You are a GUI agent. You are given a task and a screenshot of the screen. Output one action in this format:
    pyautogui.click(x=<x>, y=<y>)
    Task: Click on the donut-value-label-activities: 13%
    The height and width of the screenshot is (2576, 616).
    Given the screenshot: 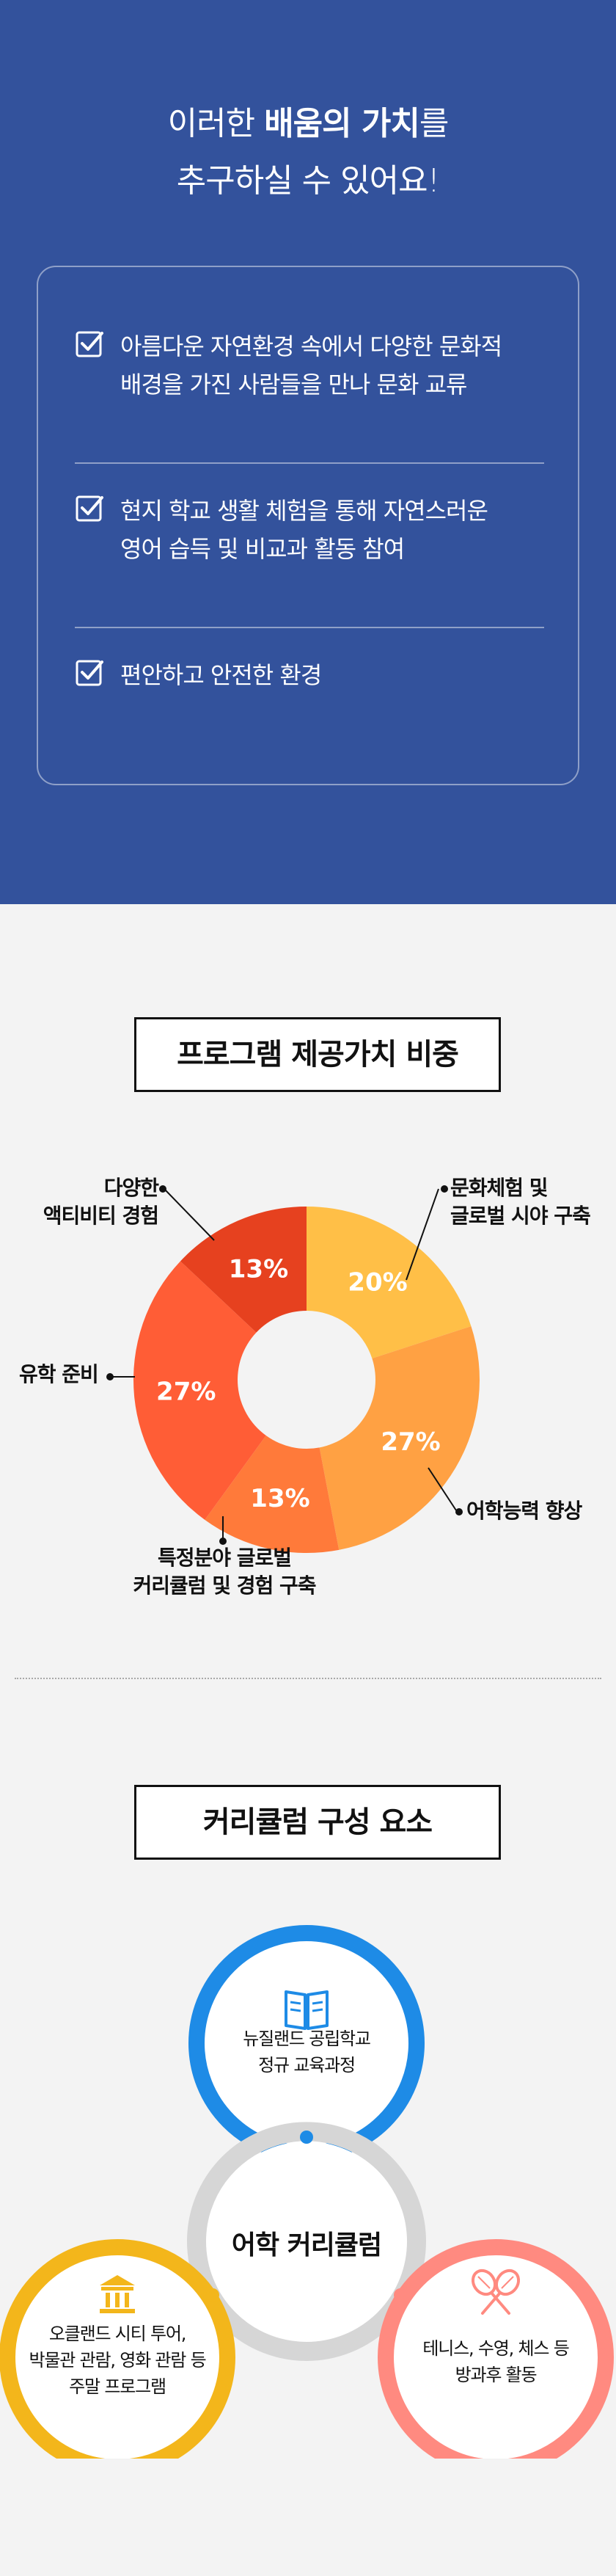 What is the action you would take?
    pyautogui.click(x=258, y=1269)
    